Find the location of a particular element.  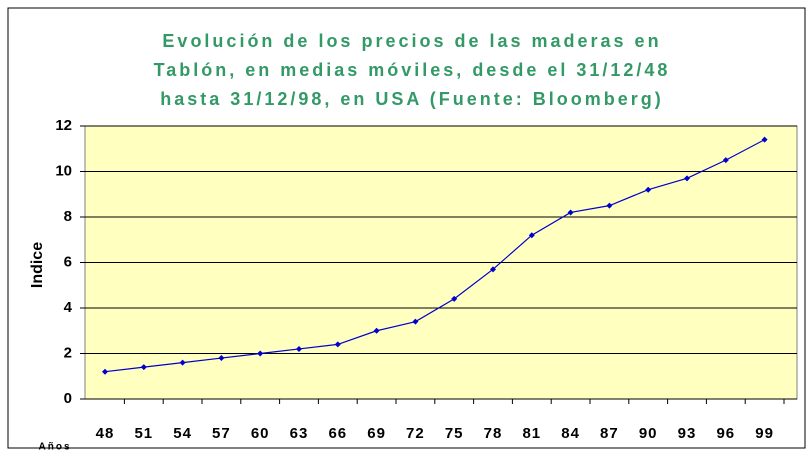

x-tick-label: 93 is located at coordinates (687, 433).